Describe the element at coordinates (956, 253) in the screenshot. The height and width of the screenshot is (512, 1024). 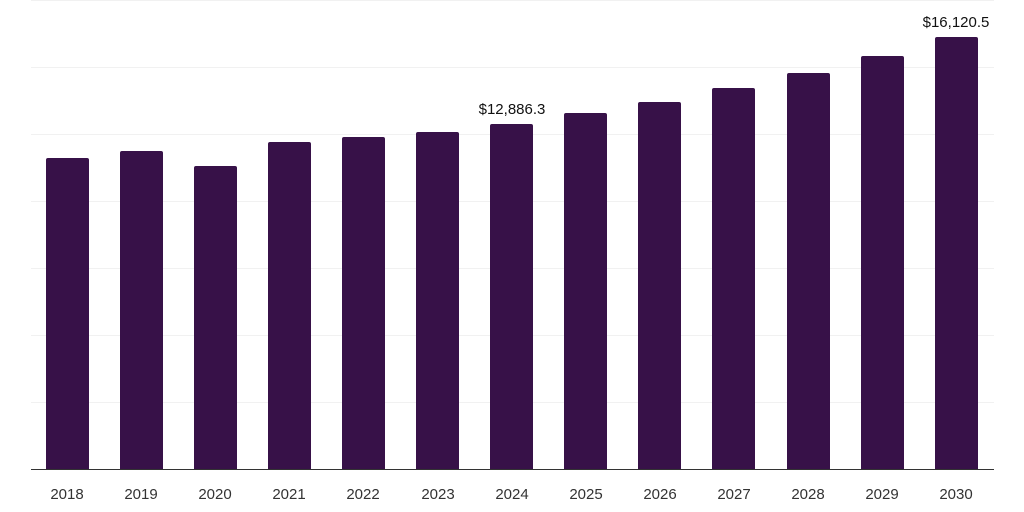
I see `bar-2030` at that location.